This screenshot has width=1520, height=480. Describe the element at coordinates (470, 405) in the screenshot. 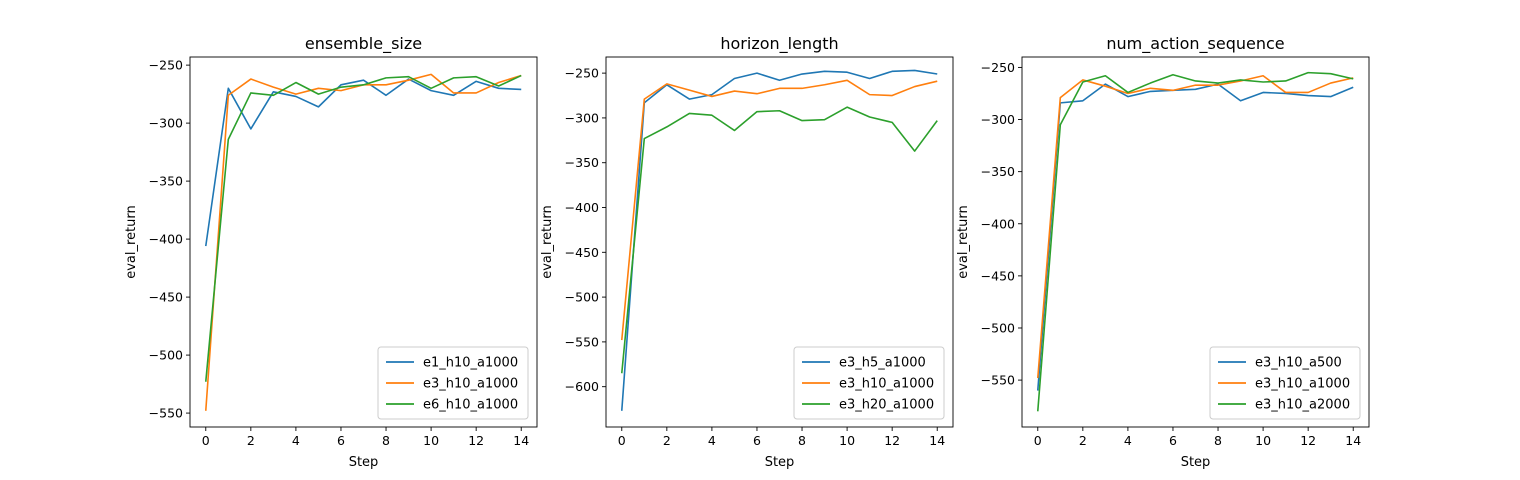

I see `legend-label: e6_h10_a1000` at that location.